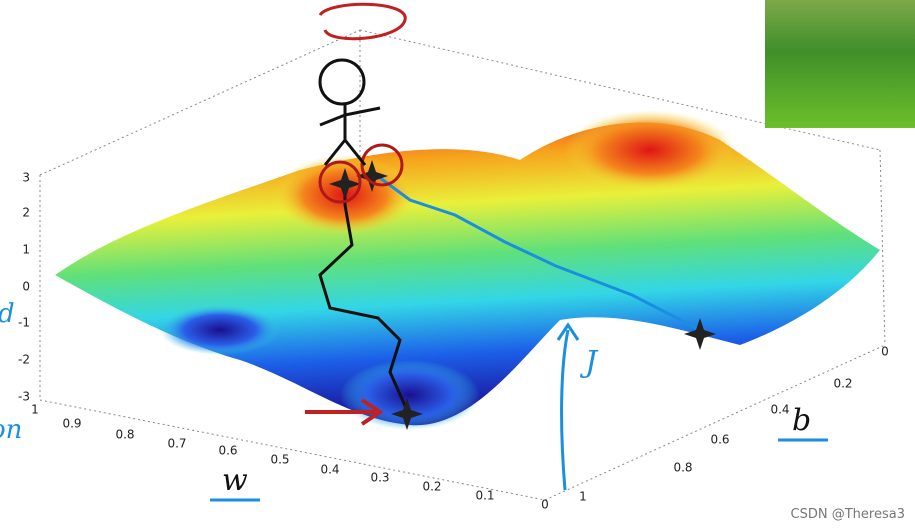 The image size is (915, 531). What do you see at coordinates (484, 496) in the screenshot?
I see `w-tick-label: 0.1` at bounding box center [484, 496].